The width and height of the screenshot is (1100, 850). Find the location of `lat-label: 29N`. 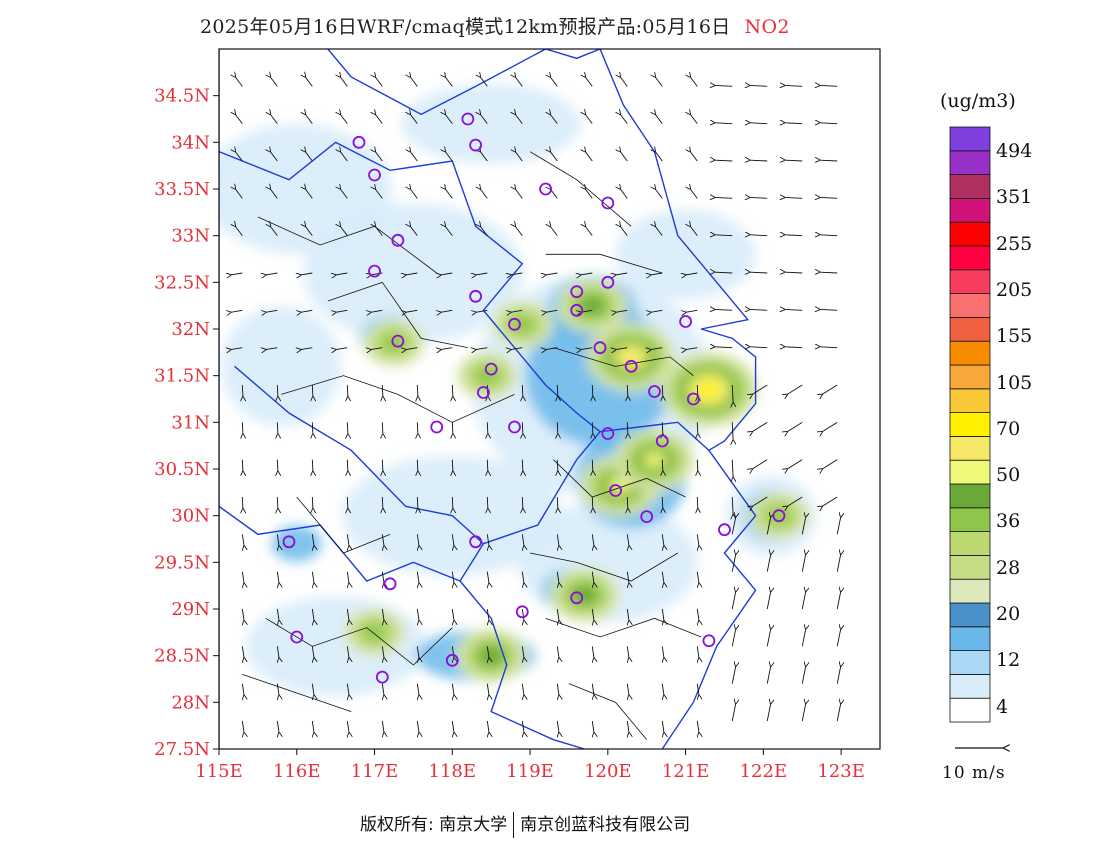

lat-label: 29N is located at coordinates (190, 609).